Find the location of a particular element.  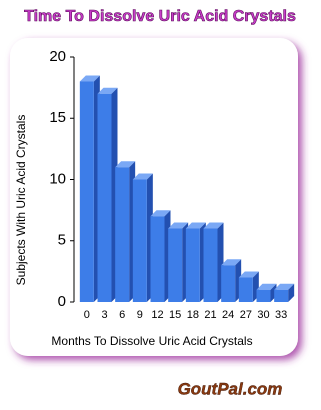

x-tick-label: 9 is located at coordinates (140, 315).